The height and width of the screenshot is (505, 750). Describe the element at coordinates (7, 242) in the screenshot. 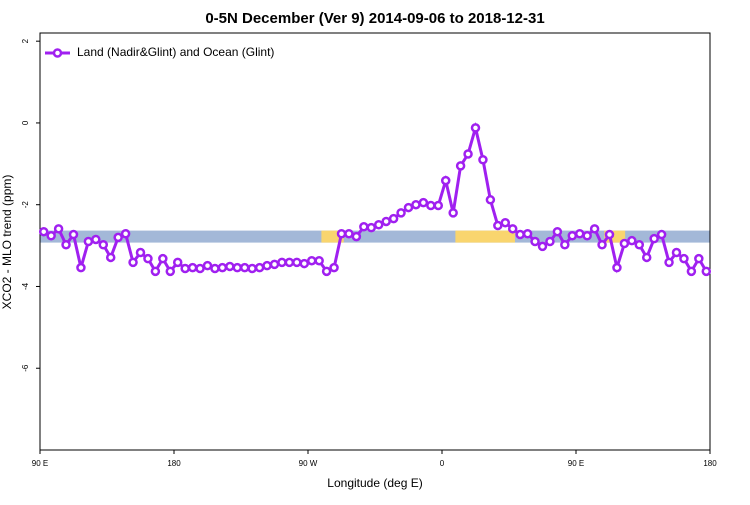

I see `y-axis-label: XCO2 - MLO trend (ppm)` at that location.